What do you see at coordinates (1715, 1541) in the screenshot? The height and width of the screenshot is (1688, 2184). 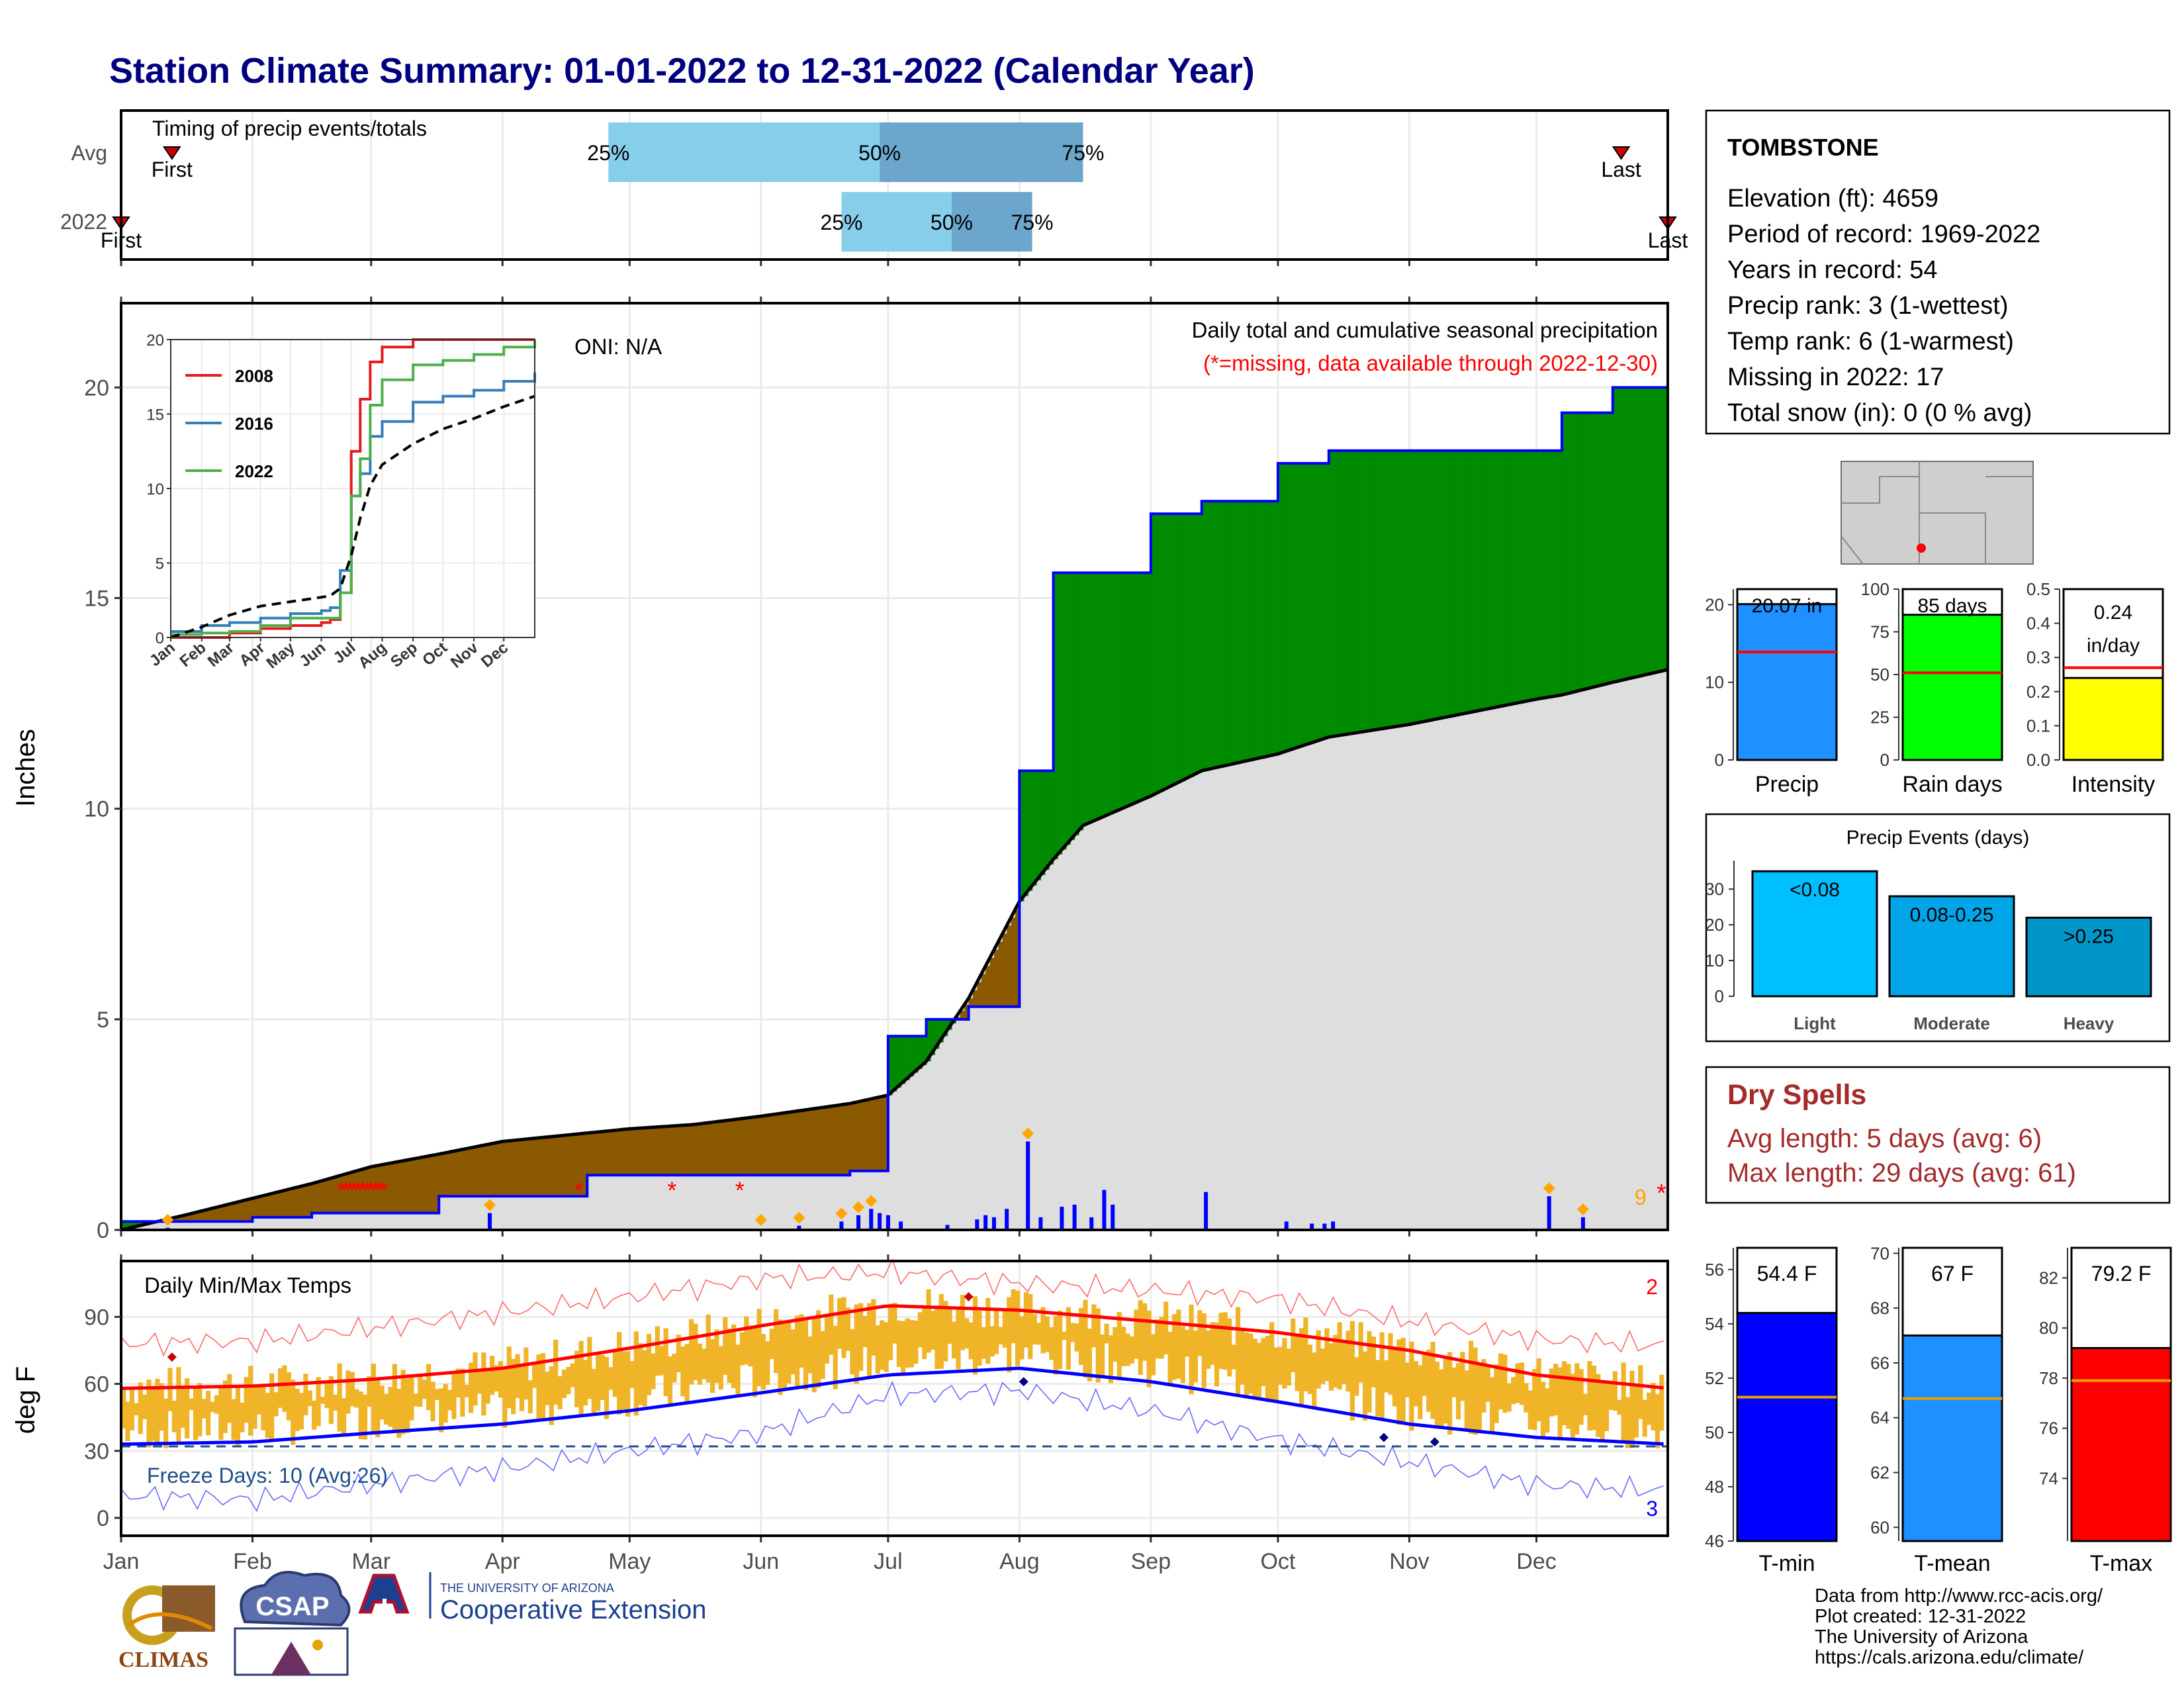 I see `temp-summary-y-tick-label: 46` at bounding box center [1715, 1541].